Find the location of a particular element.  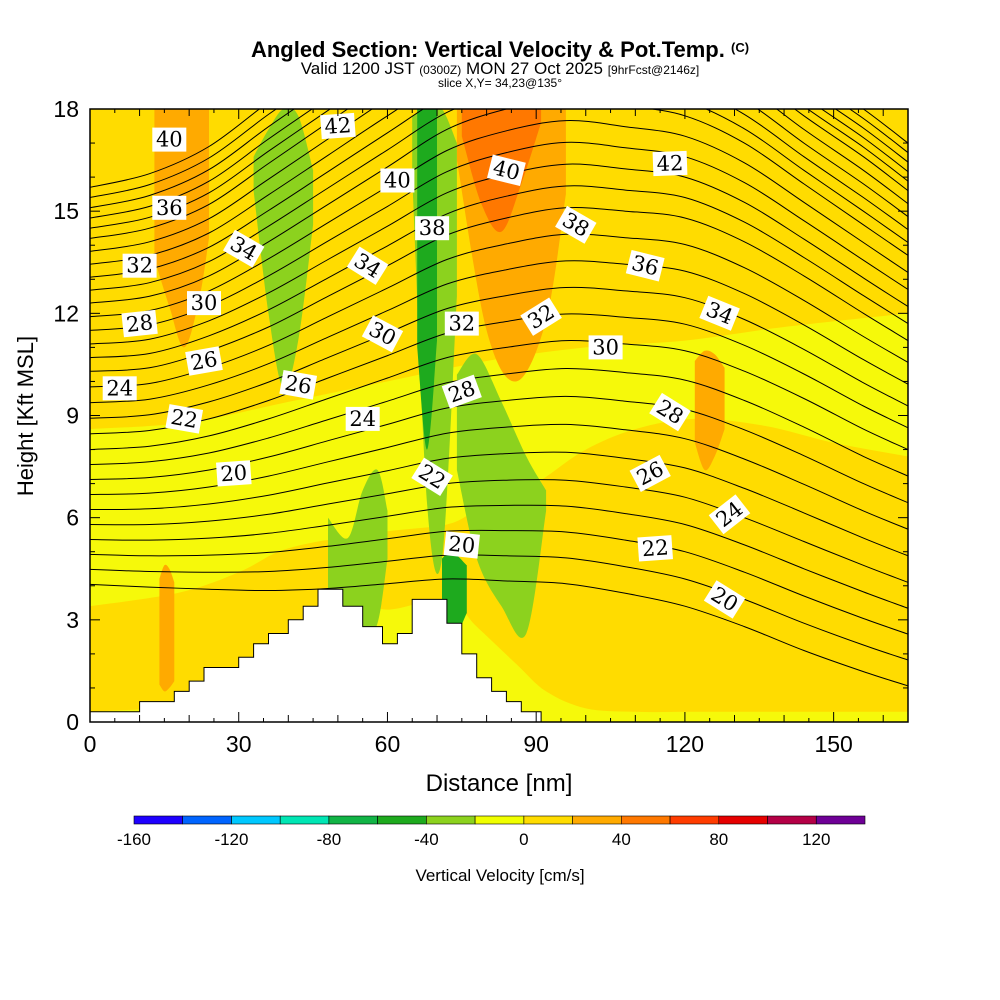

contour-label-text: 26 is located at coordinates (204, 361).